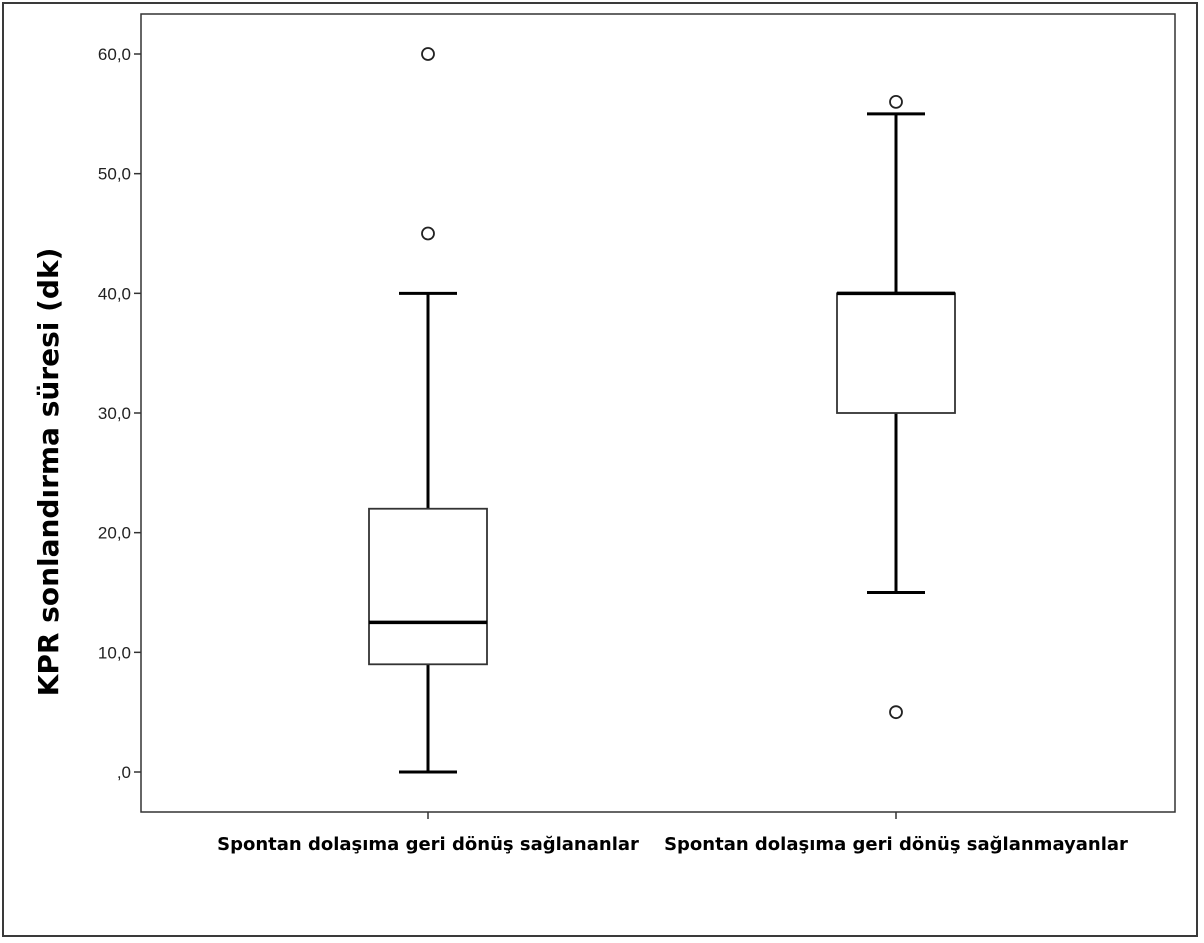  I want to click on y-tick-label: 60,0, so click(114, 54).